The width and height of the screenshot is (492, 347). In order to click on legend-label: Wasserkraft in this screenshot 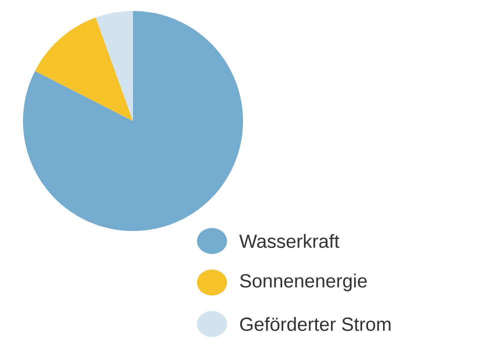, I will do `click(289, 241)`.